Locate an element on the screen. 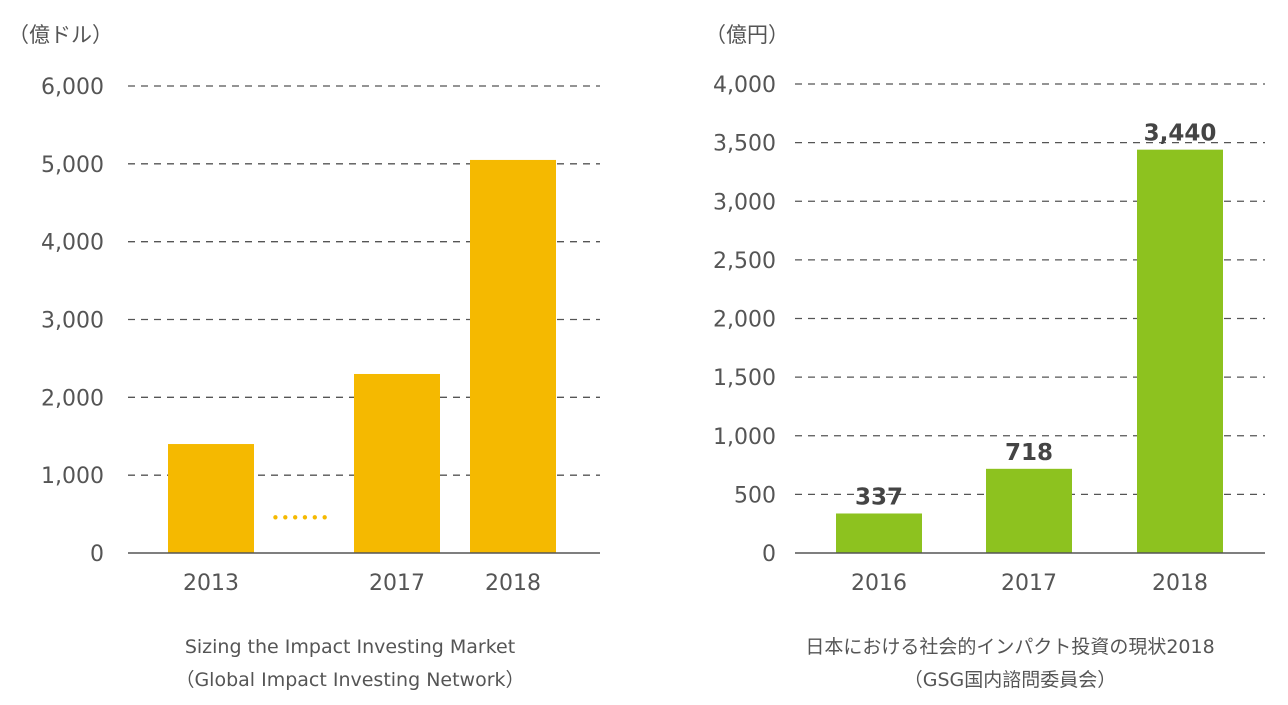 The image size is (1288, 705). bar-2013 is located at coordinates (211, 498).